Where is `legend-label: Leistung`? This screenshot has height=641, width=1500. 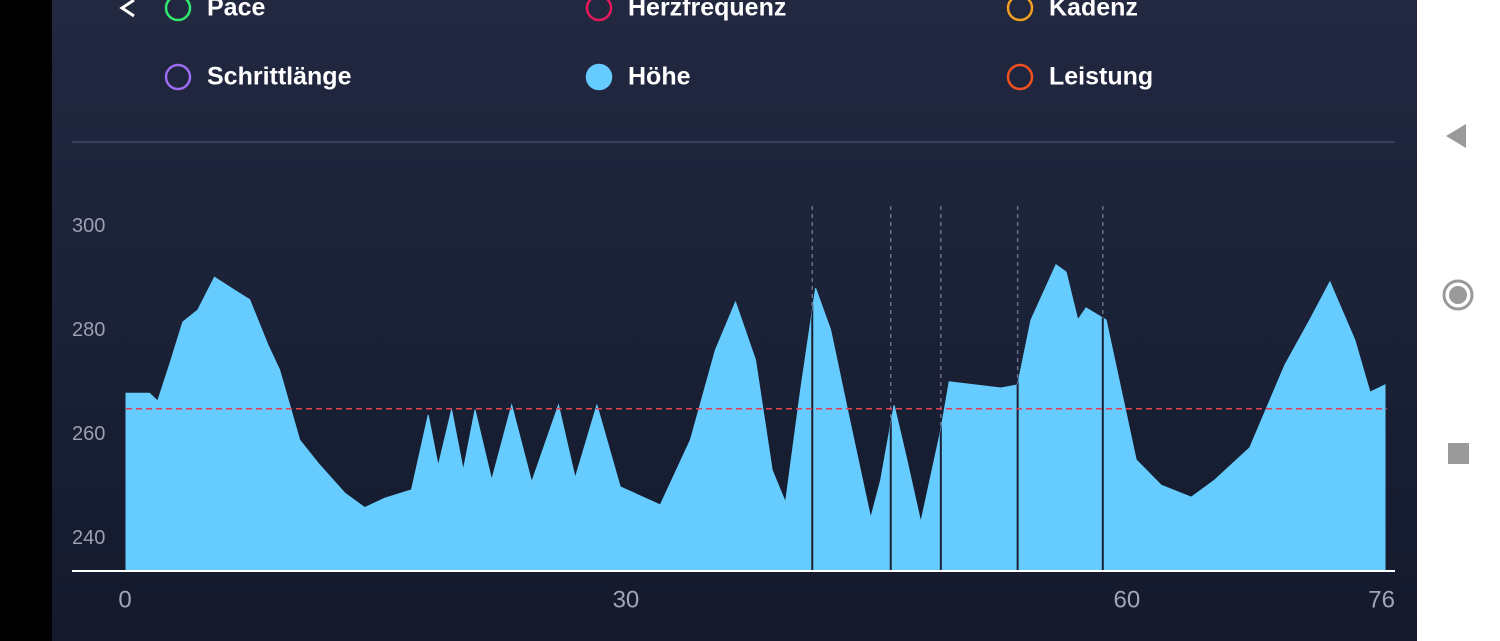 legend-label: Leistung is located at coordinates (1101, 77).